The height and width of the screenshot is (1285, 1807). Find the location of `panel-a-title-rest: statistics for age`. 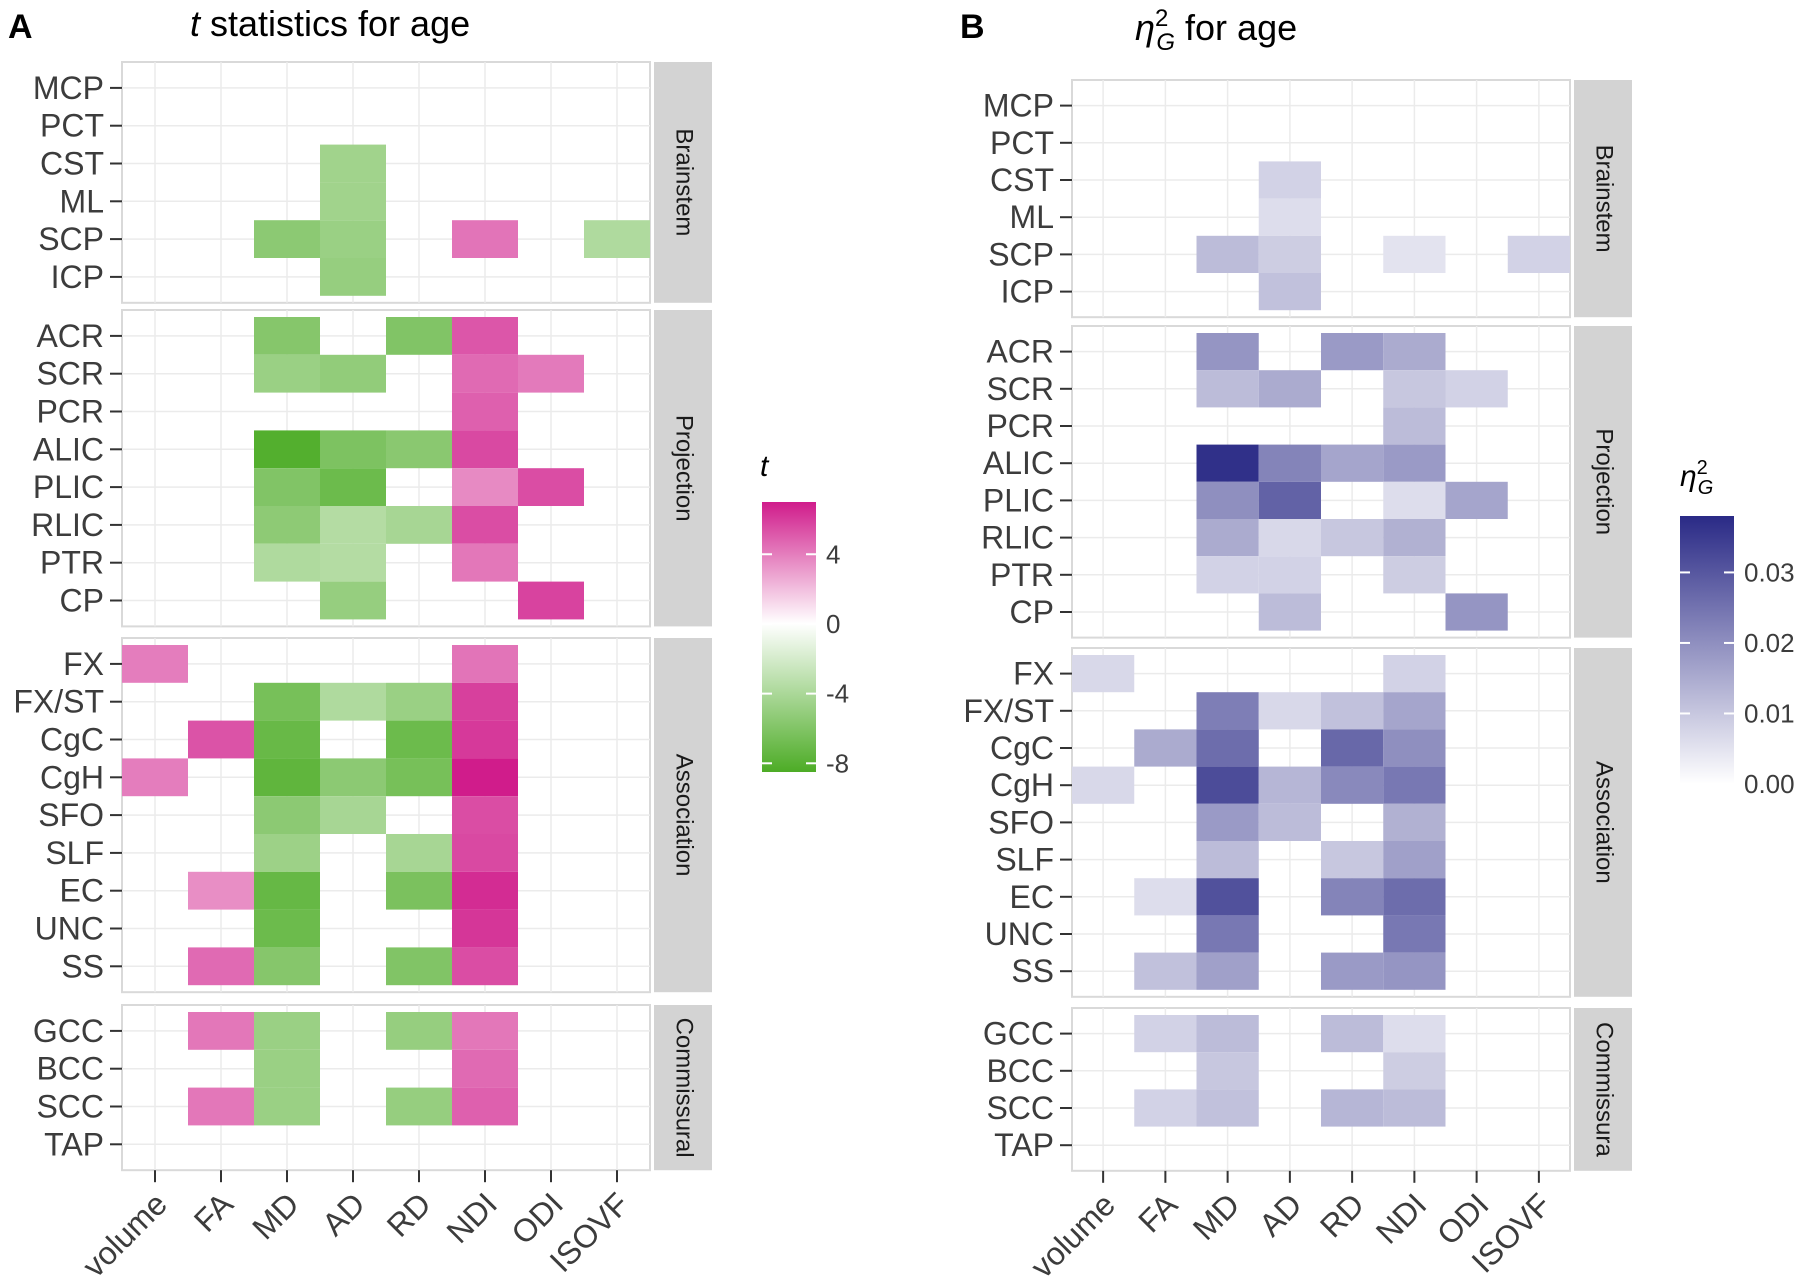

panel-a-title-rest: statistics for age is located at coordinates (335, 23).